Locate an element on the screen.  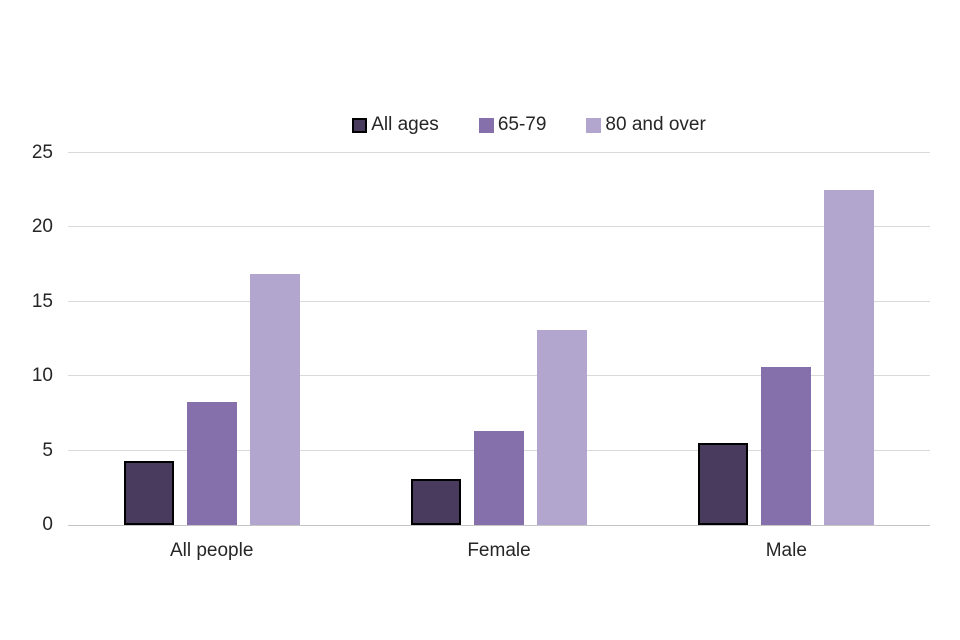
y-tick-label: 15 is located at coordinates (42, 301).